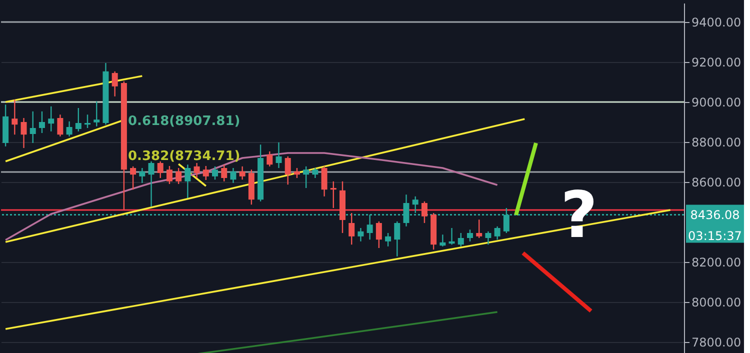 The image size is (750, 353). I want to click on y-tick-label: 8200.00, so click(717, 263).